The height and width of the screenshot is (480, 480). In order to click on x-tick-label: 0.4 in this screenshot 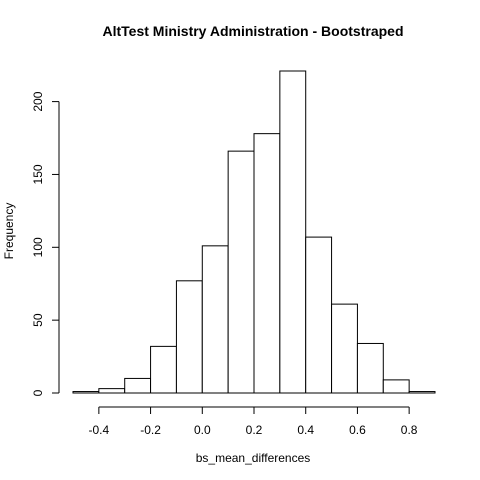, I will do `click(305, 430)`.